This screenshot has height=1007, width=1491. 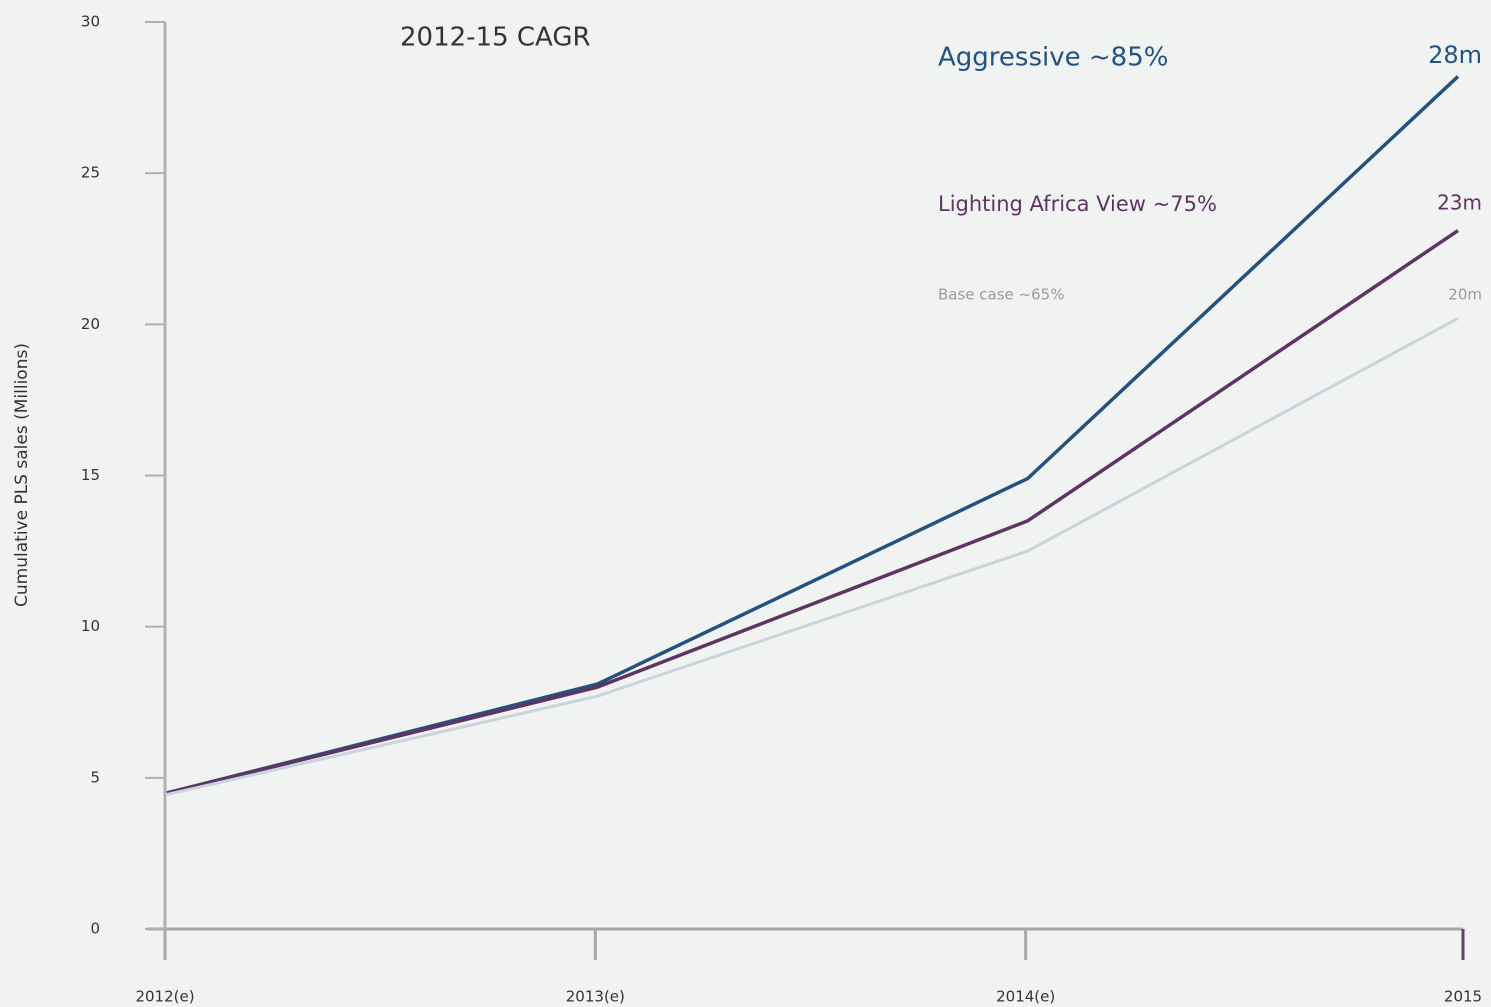 I want to click on x-tick-label: 2013(e), so click(x=595, y=997).